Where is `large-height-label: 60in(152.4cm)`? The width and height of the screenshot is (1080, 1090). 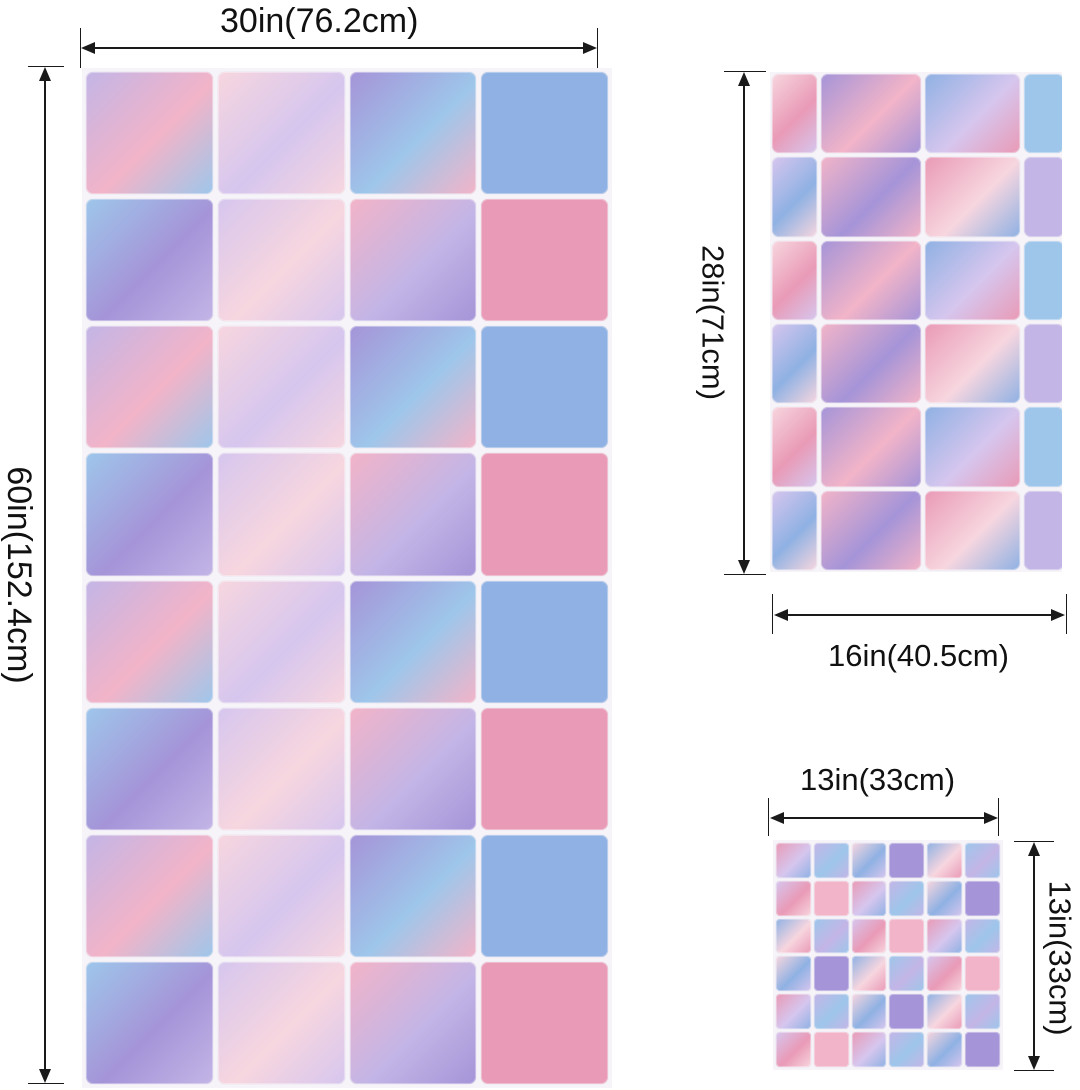
large-height-label: 60in(152.4cm) is located at coordinates (19, 575).